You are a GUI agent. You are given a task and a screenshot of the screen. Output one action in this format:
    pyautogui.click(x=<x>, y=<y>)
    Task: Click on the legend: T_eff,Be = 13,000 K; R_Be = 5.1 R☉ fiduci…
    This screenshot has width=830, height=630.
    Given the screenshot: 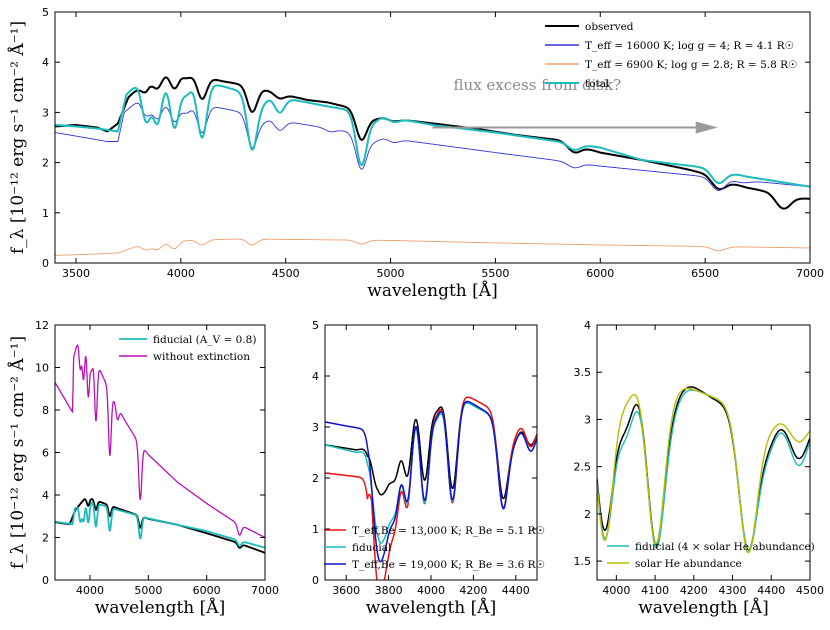 What is the action you would take?
    pyautogui.click(x=434, y=548)
    